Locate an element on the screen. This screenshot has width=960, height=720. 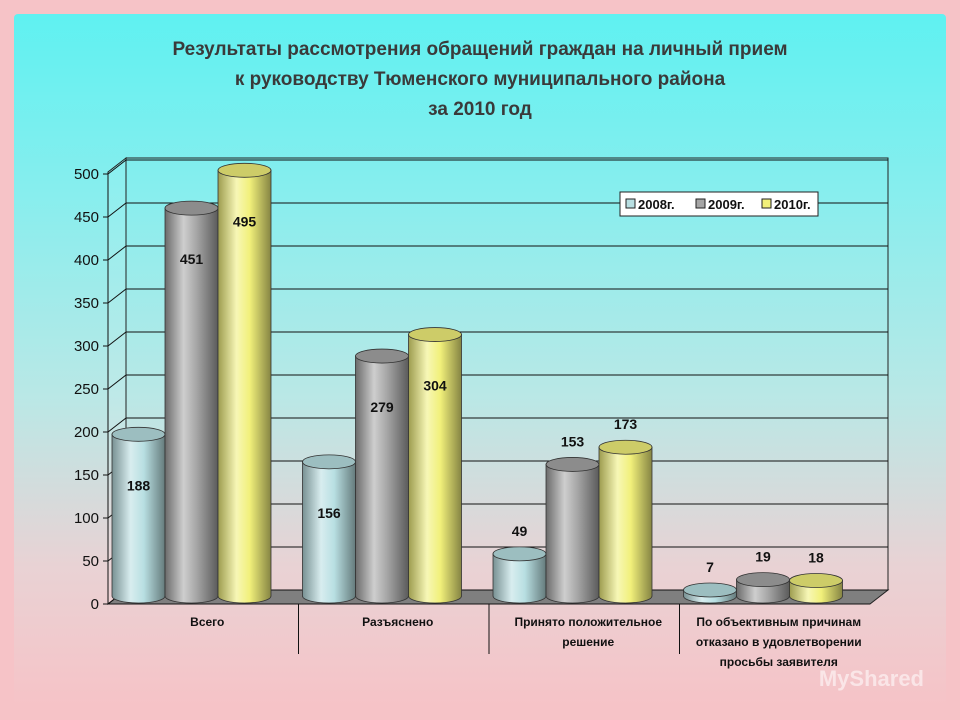
watermark: MyShared is located at coordinates (871, 678).